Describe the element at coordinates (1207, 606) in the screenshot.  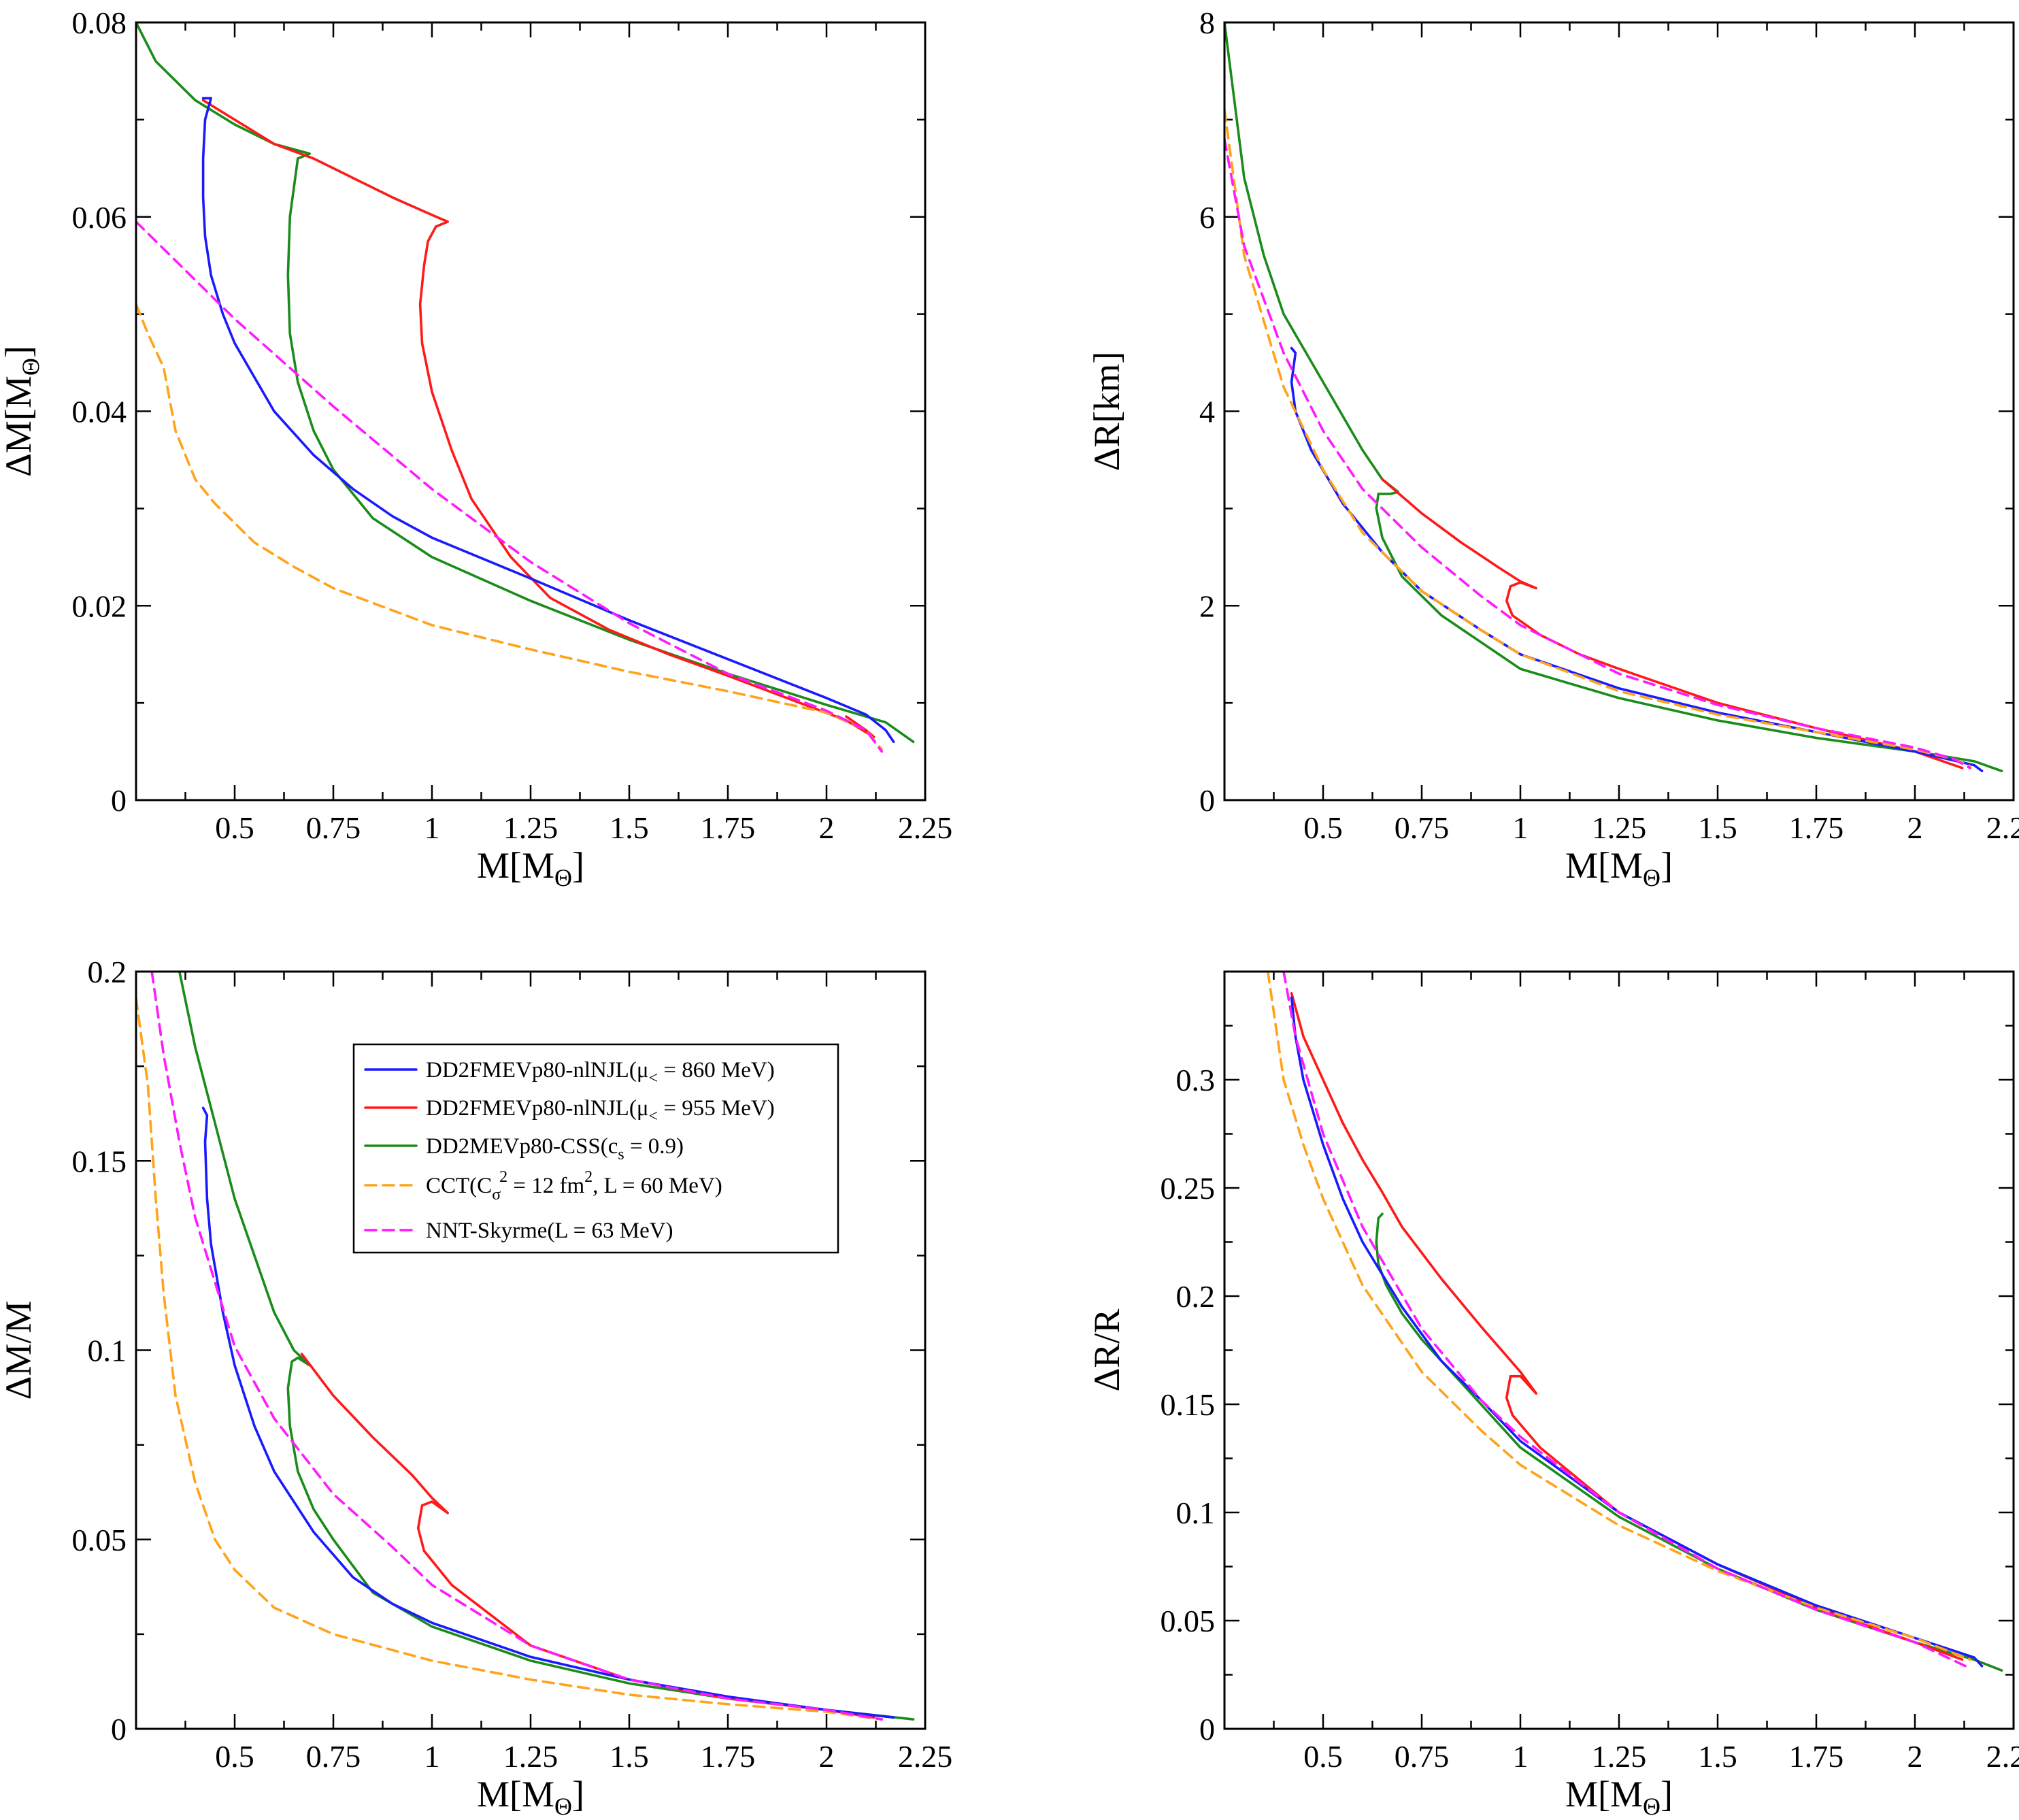
I see `y-tick-label: 2` at that location.